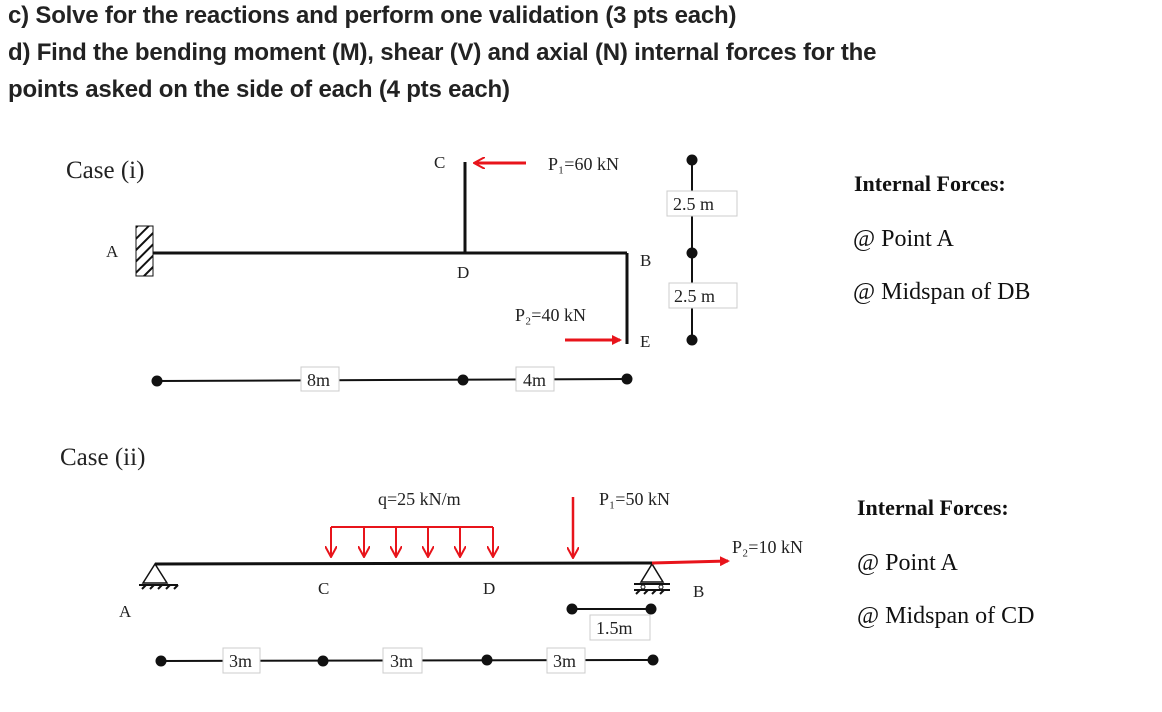 This screenshot has height=712, width=1162. I want to click on load-p1-label: P₁=60 kN, so click(583, 164).